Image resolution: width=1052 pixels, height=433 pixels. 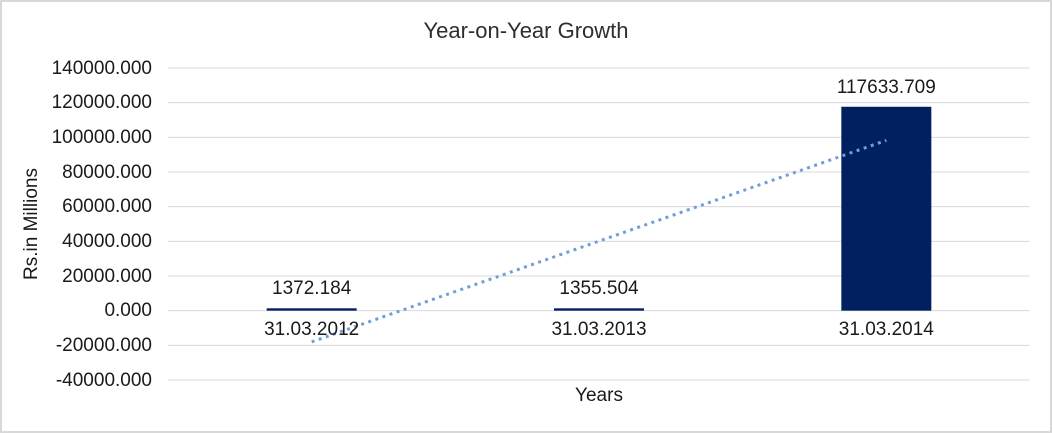 What do you see at coordinates (101, 68) in the screenshot?
I see `y-tick-label: 140000.000` at bounding box center [101, 68].